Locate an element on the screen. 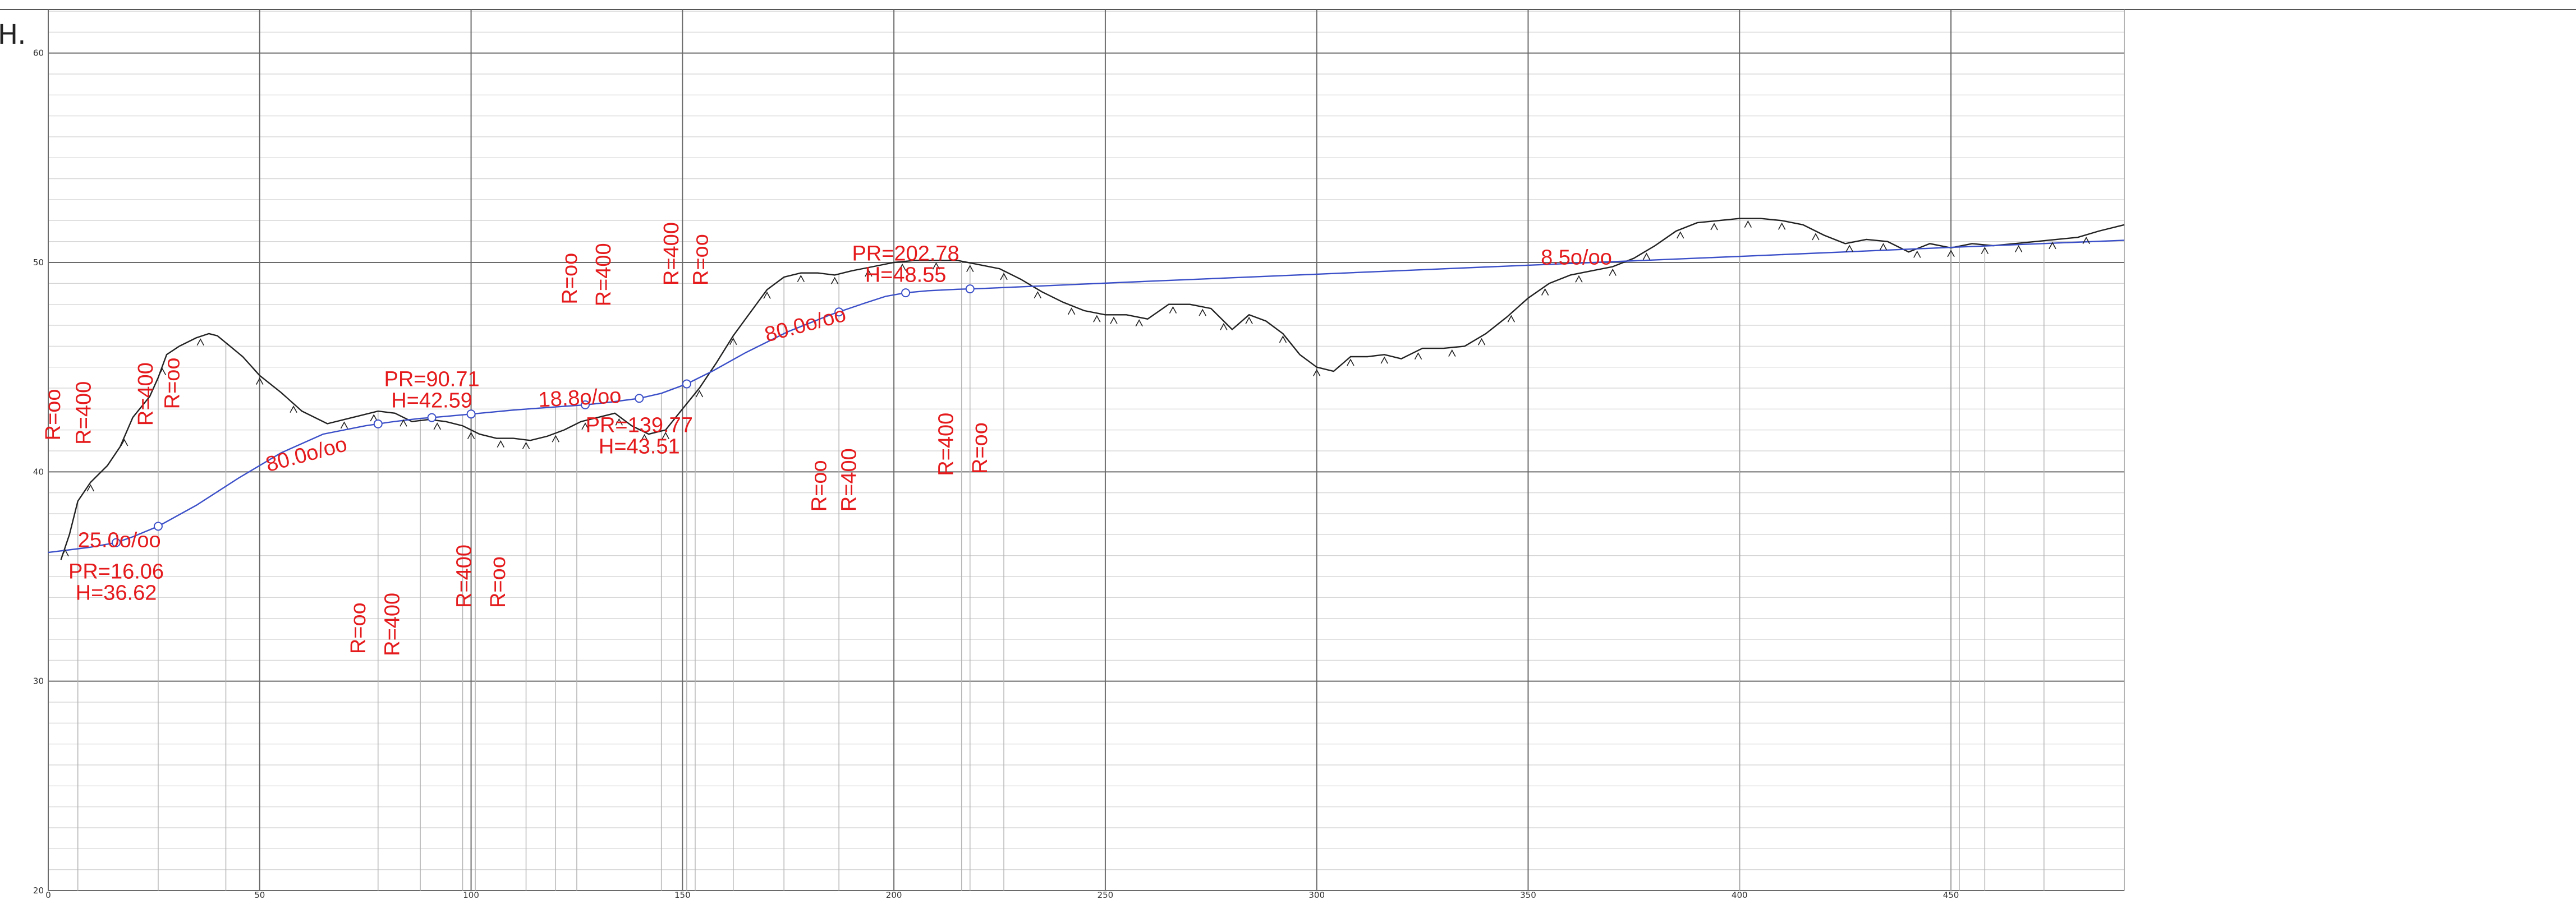 This screenshot has width=2576, height=899. x-tick-label: 400 is located at coordinates (1740, 894).